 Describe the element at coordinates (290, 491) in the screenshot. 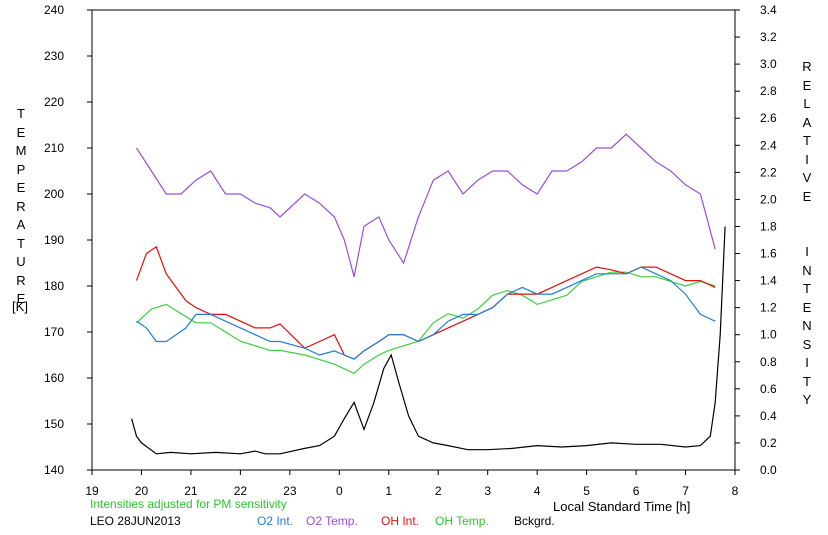

I see `x-tick-label: 23` at that location.